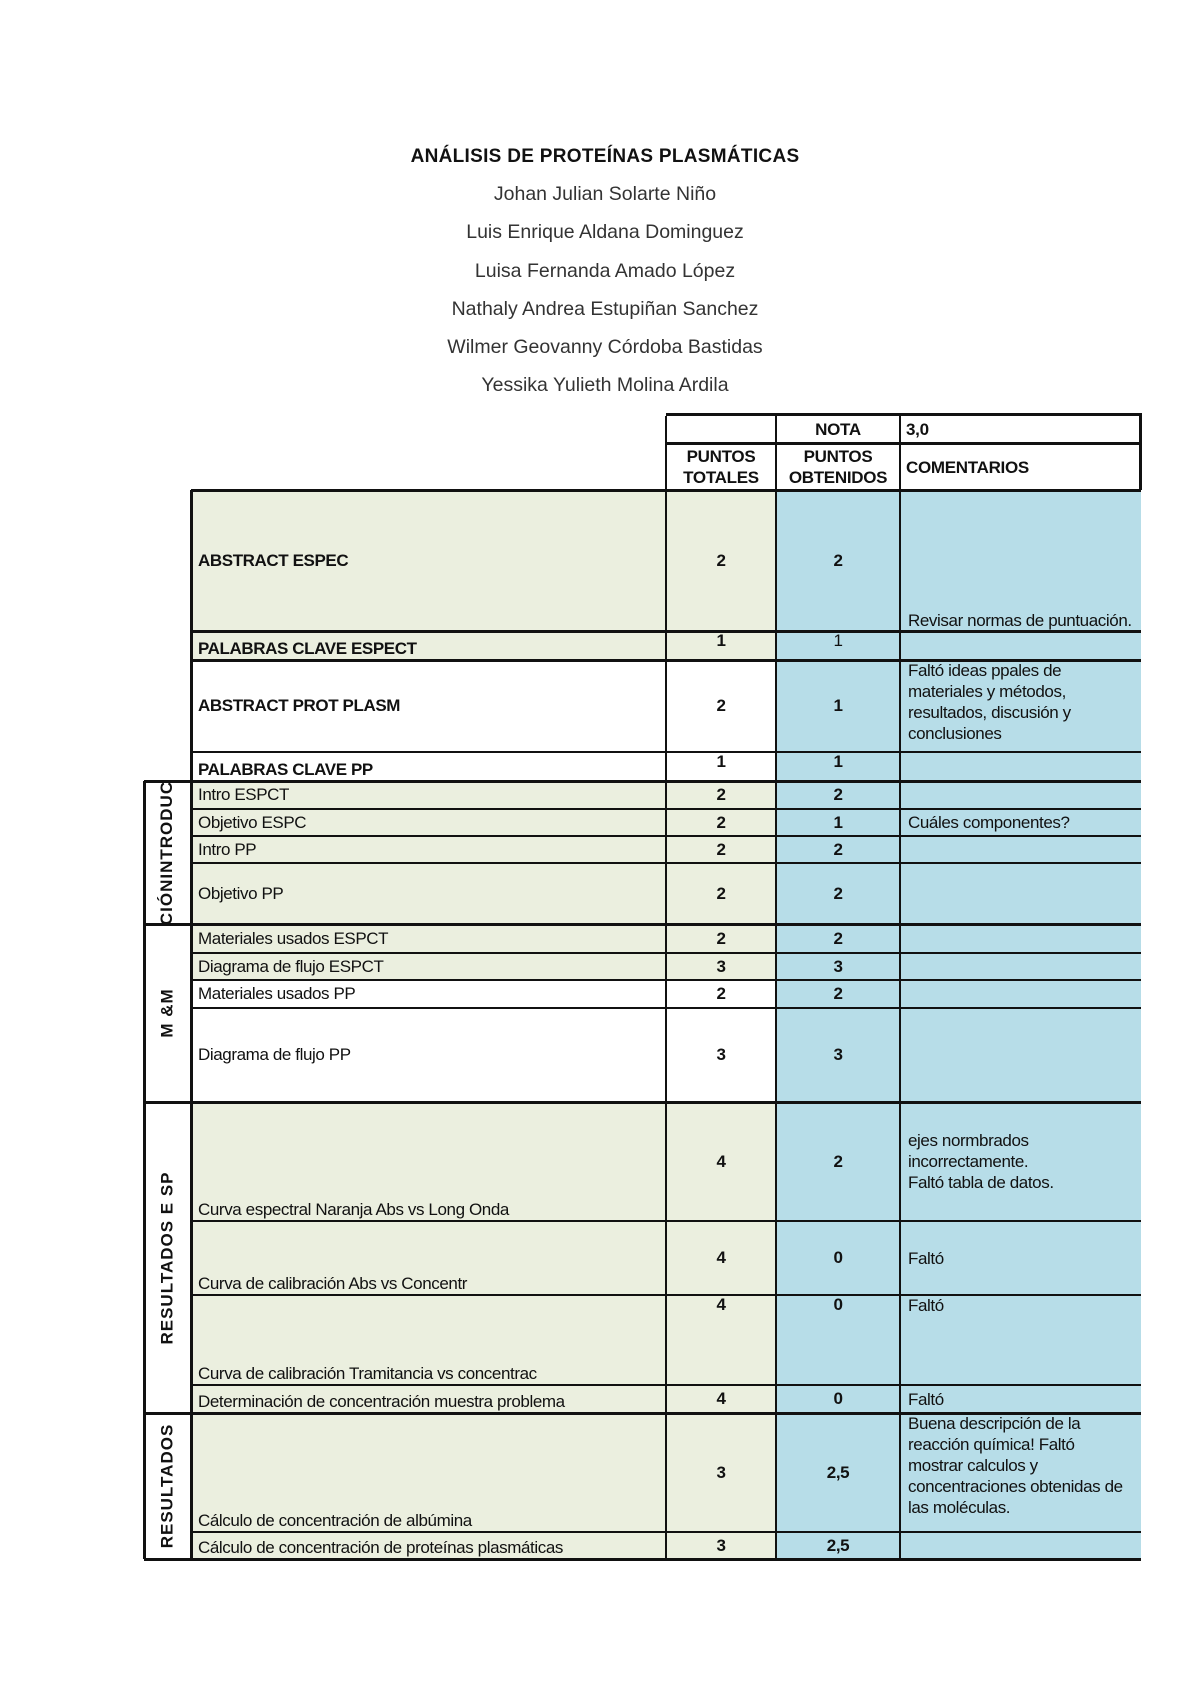 The image size is (1200, 1698). What do you see at coordinates (307, 648) in the screenshot?
I see `item-text: PALABRAS CLAVE ESPECT` at bounding box center [307, 648].